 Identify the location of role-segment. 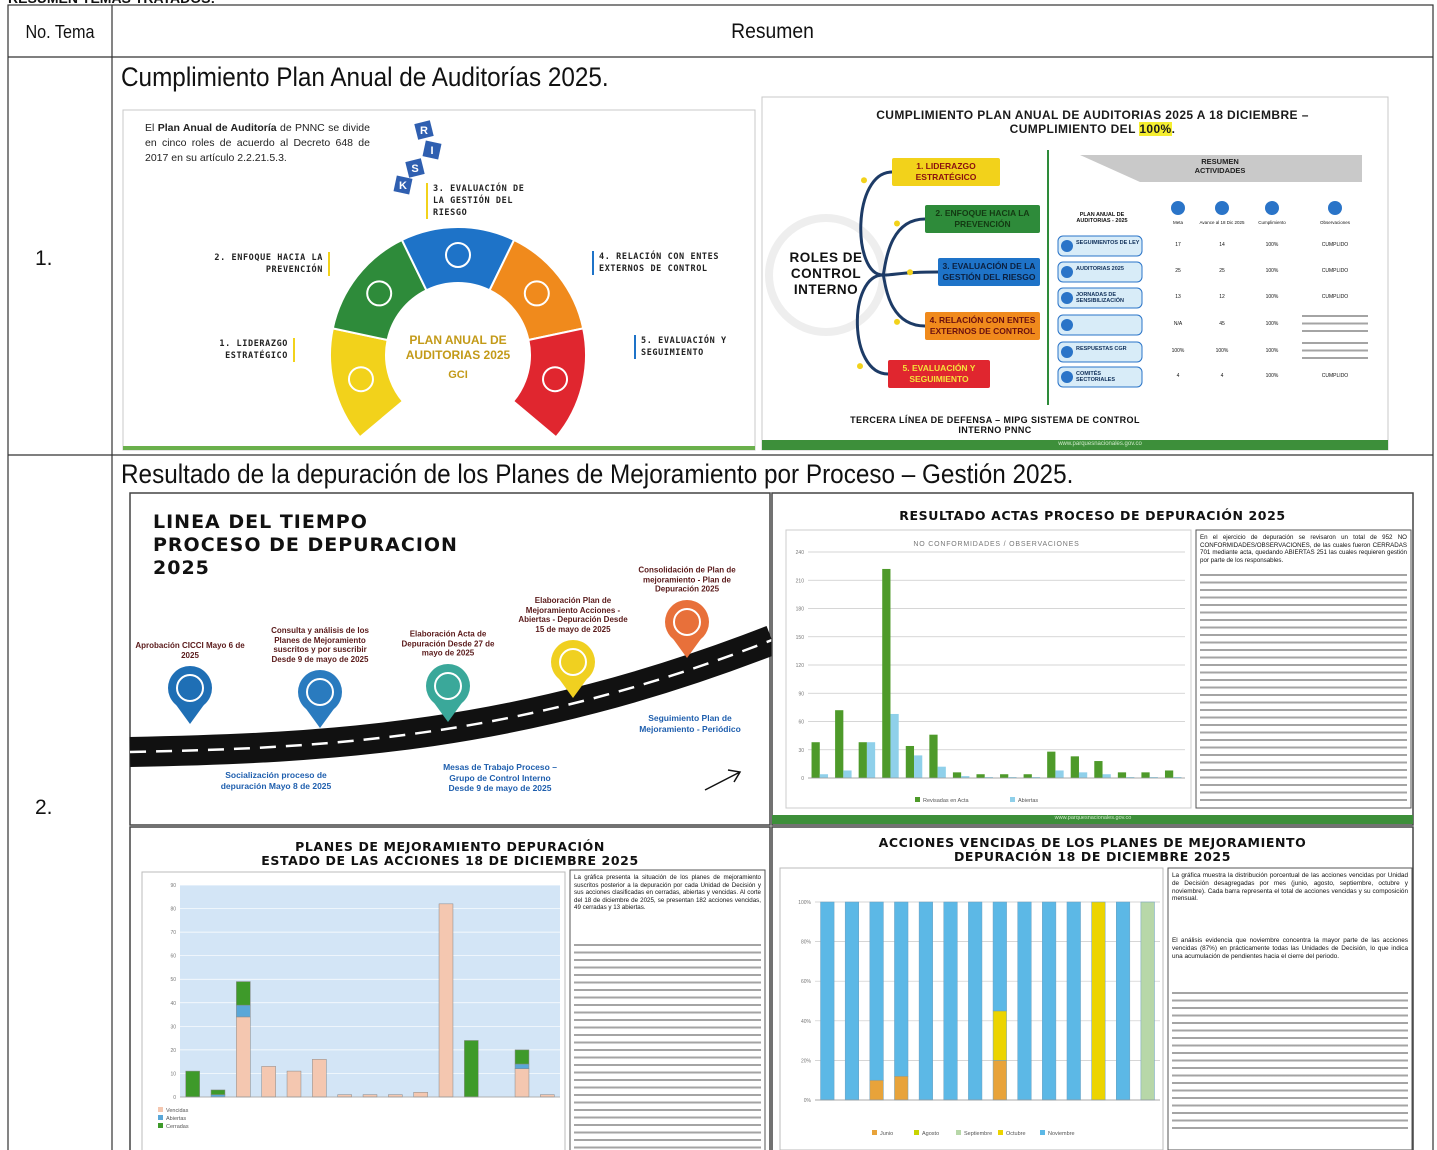
(549, 383).